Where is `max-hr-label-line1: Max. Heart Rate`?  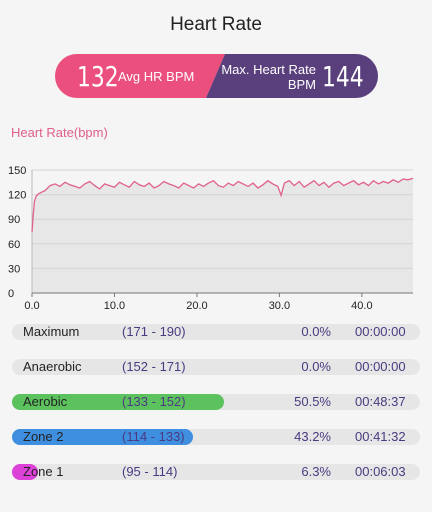 max-hr-label-line1: Max. Heart Rate is located at coordinates (268, 69).